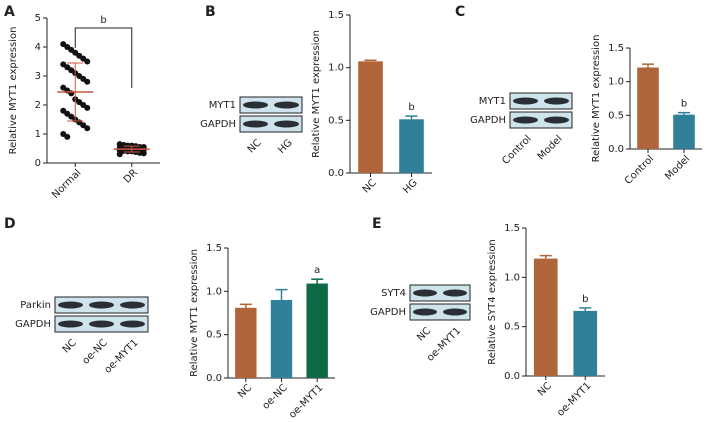  Describe the element at coordinates (66, 183) in the screenshot. I see `x-tick-label: Normal` at that location.